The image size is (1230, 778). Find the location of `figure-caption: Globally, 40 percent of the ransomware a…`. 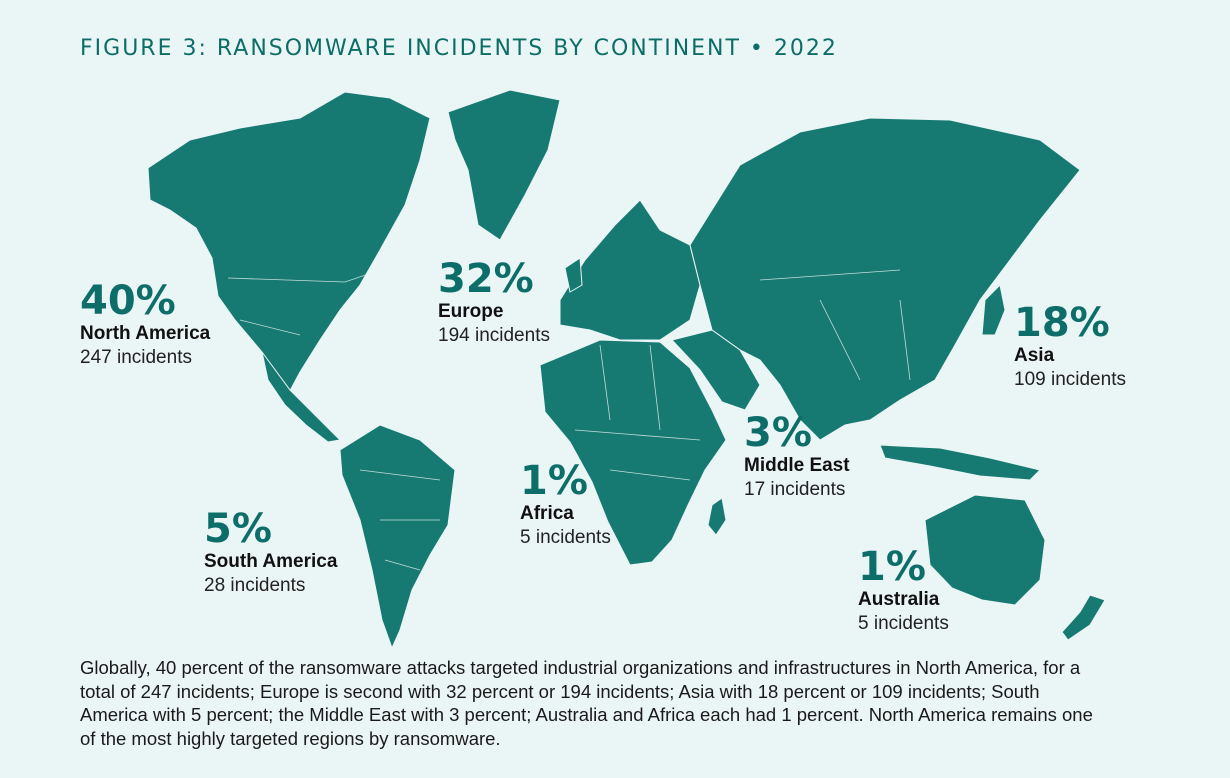

figure-caption: Globally, 40 percent of the ransomware a… is located at coordinates (586, 703).